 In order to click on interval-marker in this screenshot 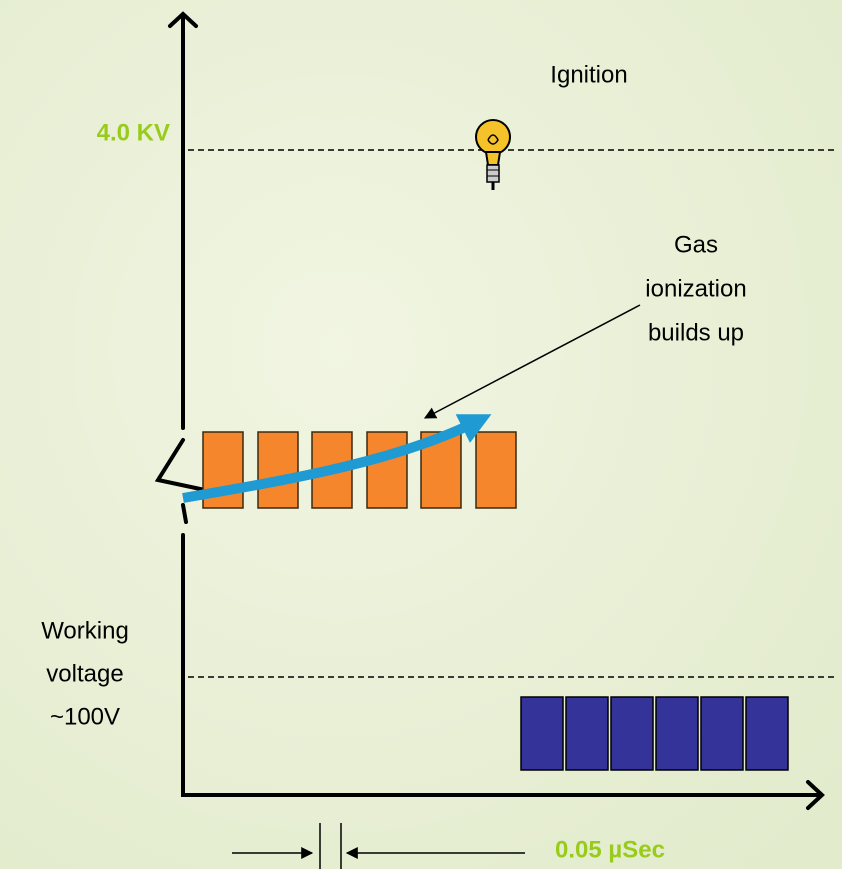, I will do `click(378, 846)`.